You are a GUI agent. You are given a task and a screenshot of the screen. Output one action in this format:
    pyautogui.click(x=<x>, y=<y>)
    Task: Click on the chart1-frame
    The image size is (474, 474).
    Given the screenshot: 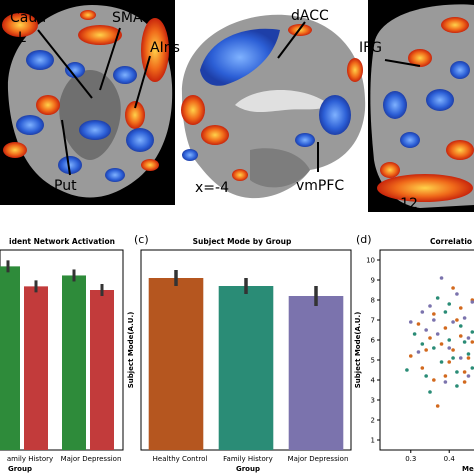 What is the action you would take?
    pyautogui.click(x=62, y=350)
    